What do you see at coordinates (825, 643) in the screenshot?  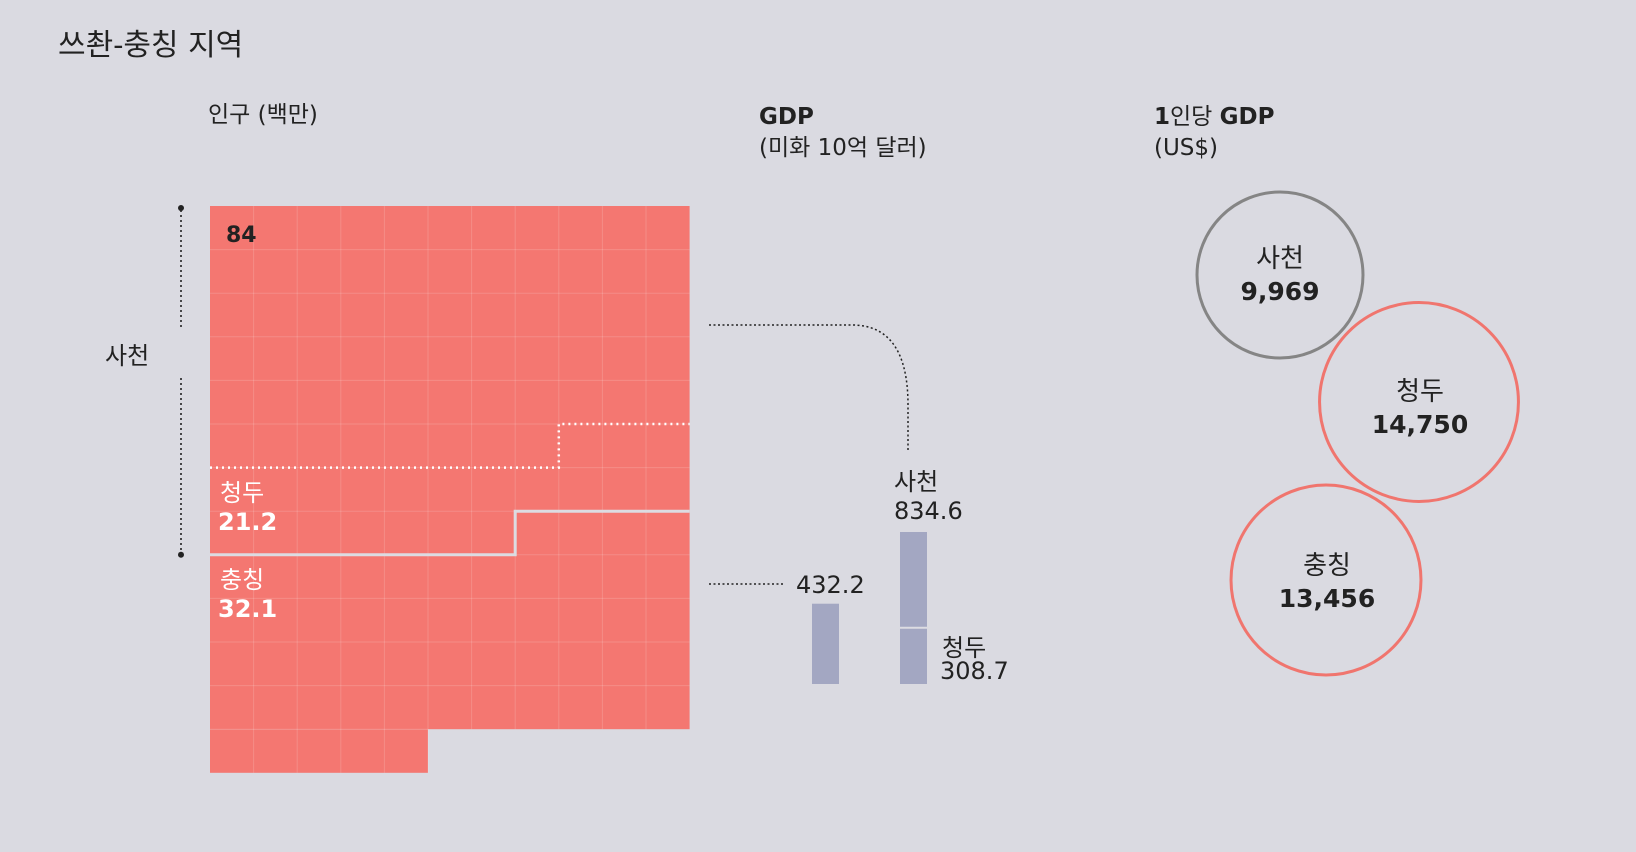 I see `chongqing-gdp-bar` at bounding box center [825, 643].